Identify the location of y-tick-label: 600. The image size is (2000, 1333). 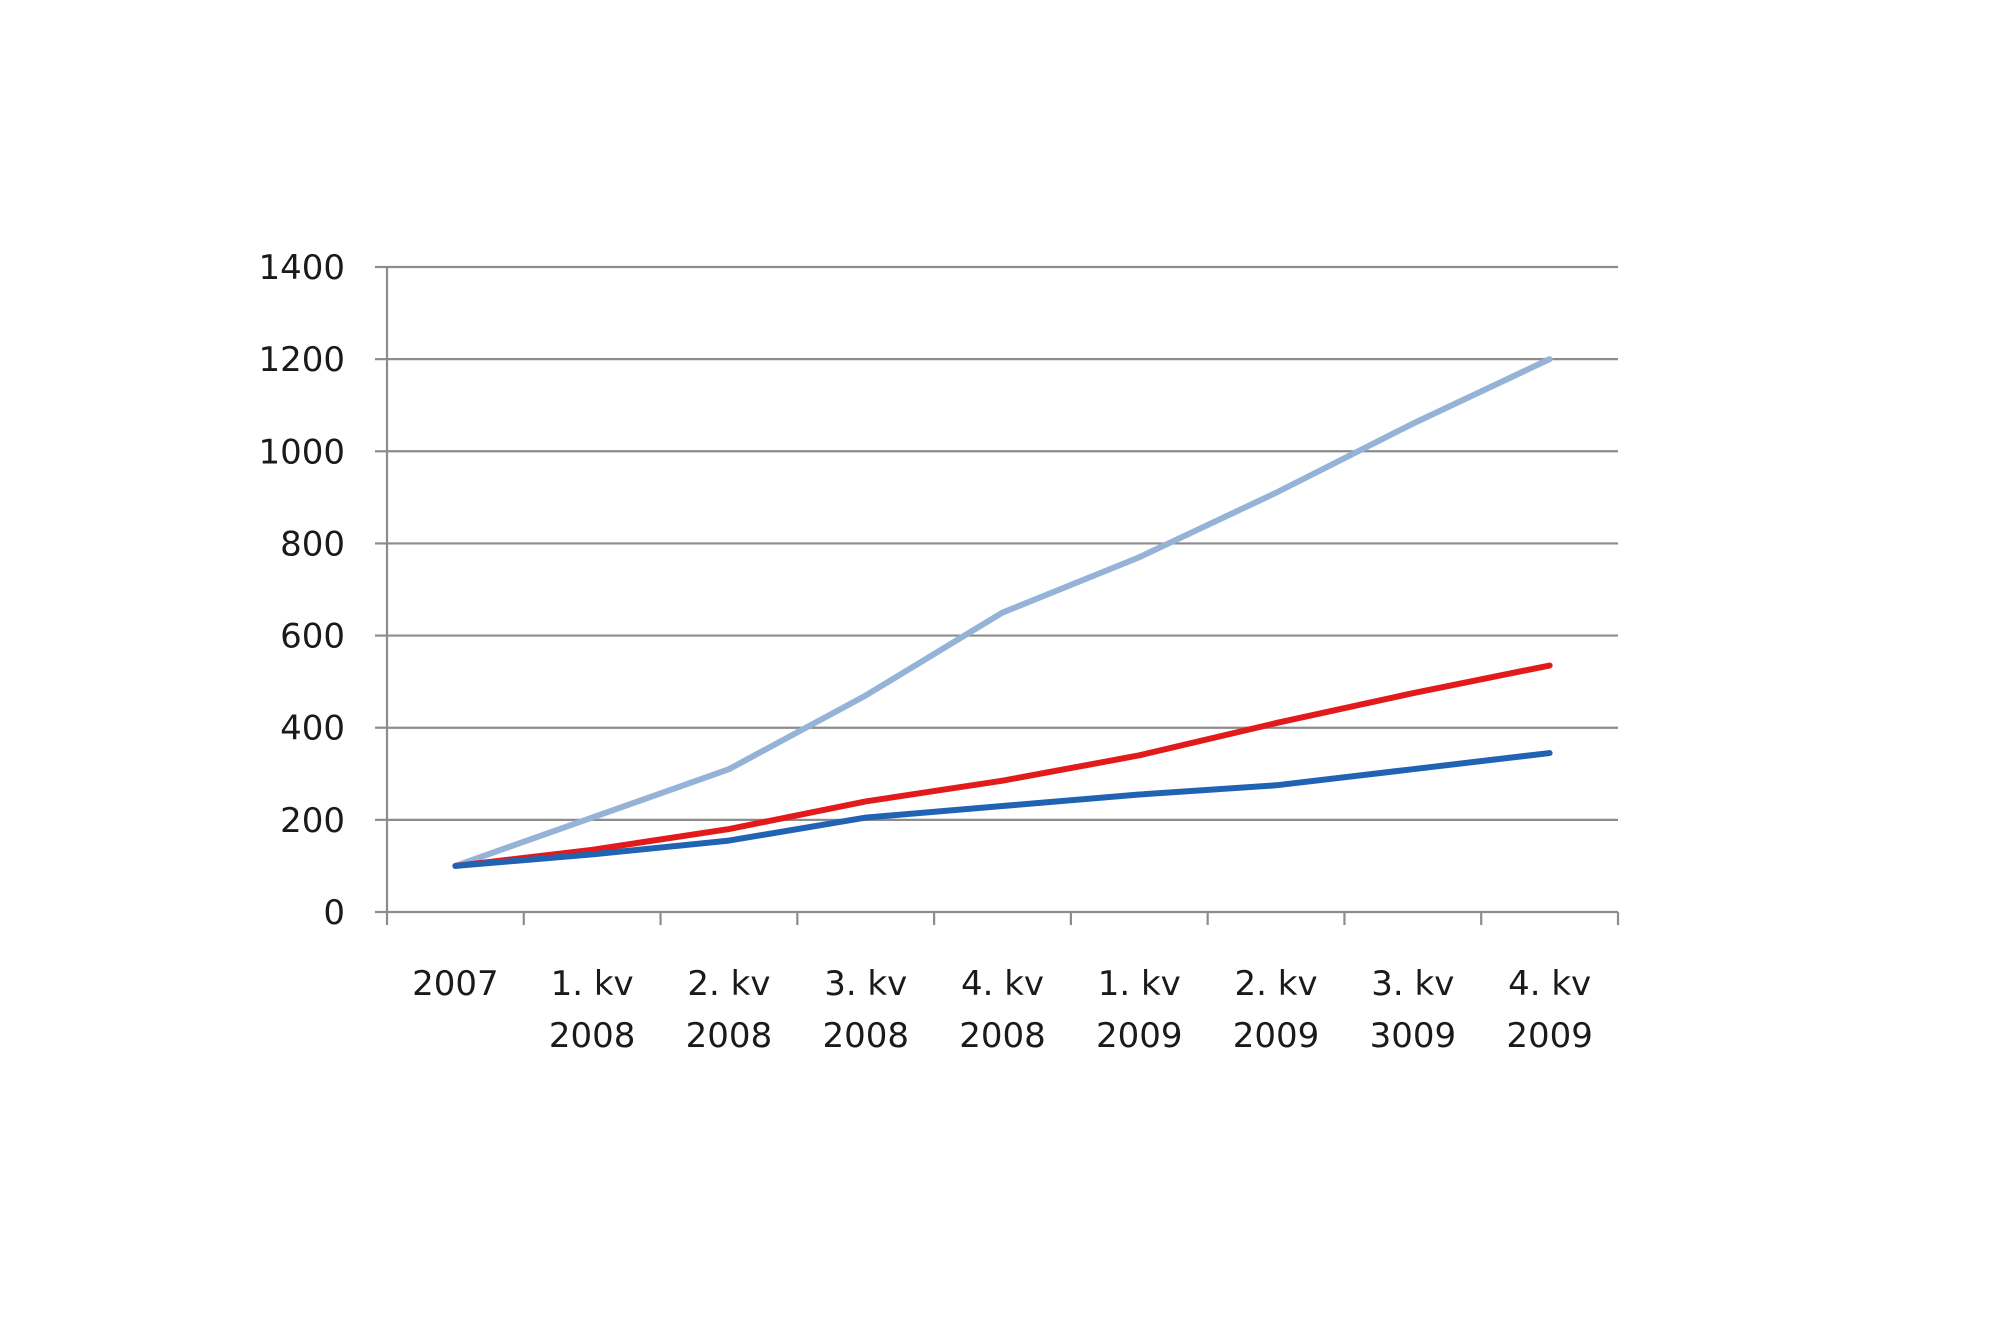
(312, 637).